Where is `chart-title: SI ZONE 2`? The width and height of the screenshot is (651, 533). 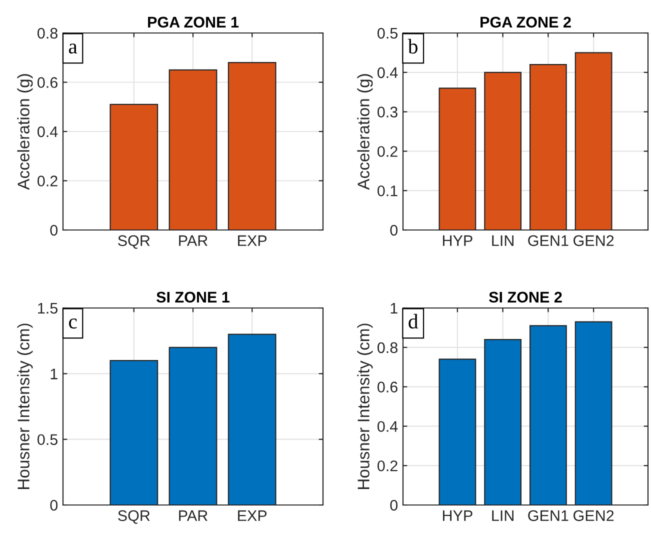
chart-title: SI ZONE 2 is located at coordinates (525, 297).